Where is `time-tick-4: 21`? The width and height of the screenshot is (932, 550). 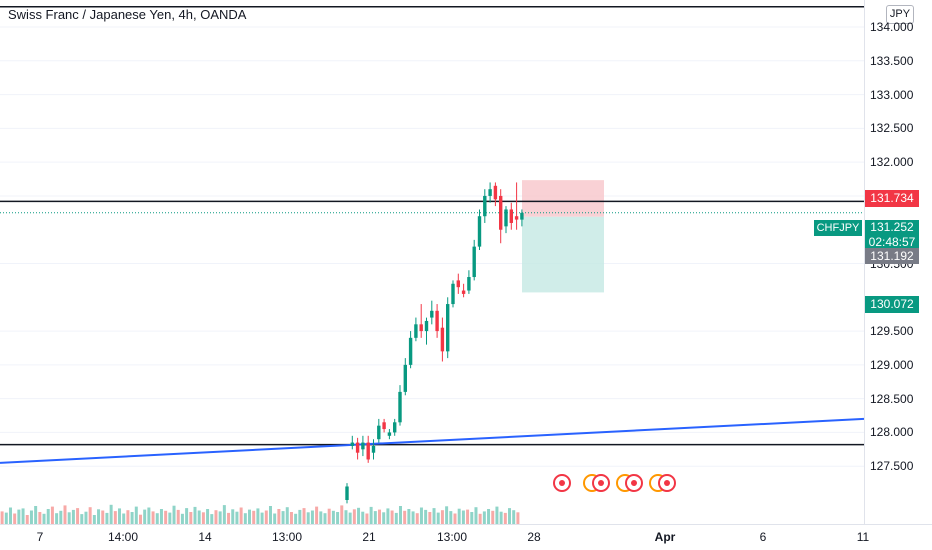 time-tick-4: 21 is located at coordinates (369, 537).